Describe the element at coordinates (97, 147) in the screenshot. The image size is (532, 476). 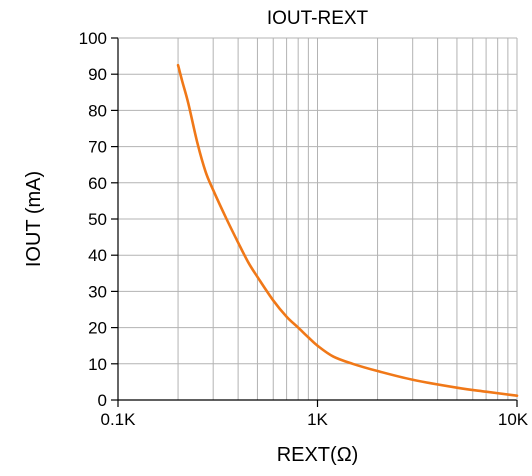
I see `y-tick-label: 70` at that location.